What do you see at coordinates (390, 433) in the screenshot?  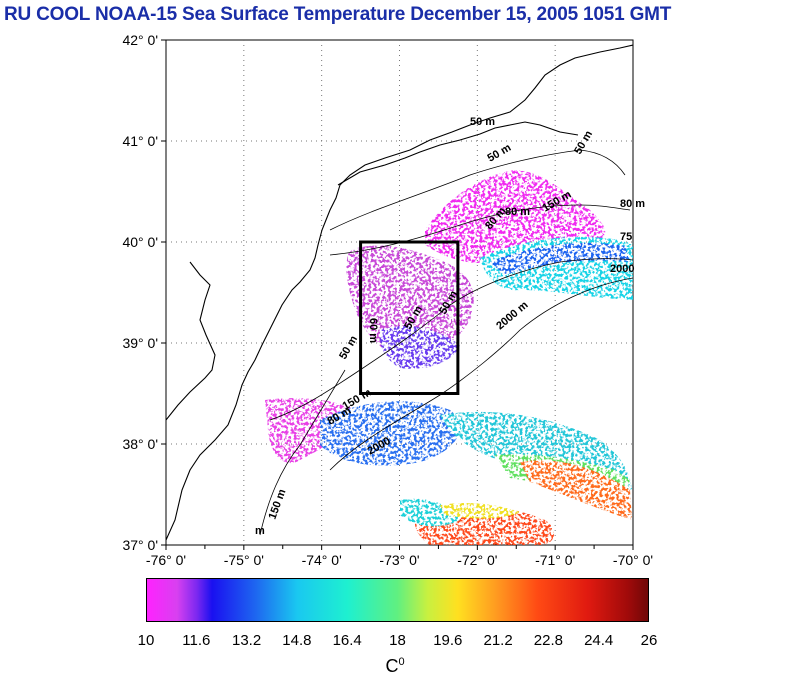 I see `sst-patch-blue-south` at bounding box center [390, 433].